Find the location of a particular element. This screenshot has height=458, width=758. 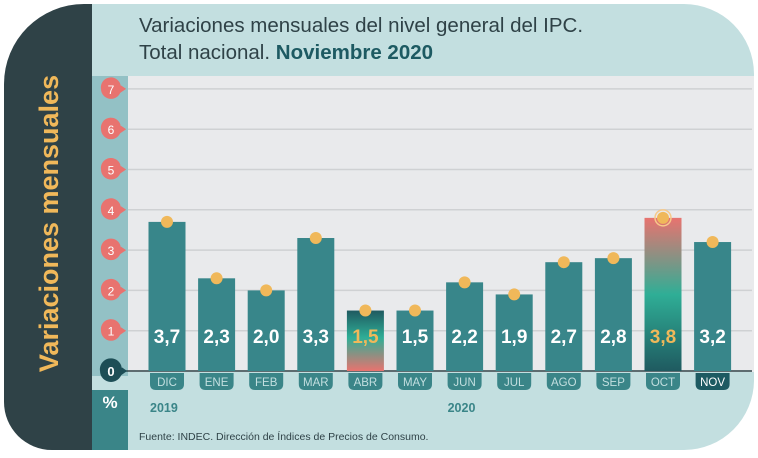

x-tick-label: ENE is located at coordinates (217, 383).